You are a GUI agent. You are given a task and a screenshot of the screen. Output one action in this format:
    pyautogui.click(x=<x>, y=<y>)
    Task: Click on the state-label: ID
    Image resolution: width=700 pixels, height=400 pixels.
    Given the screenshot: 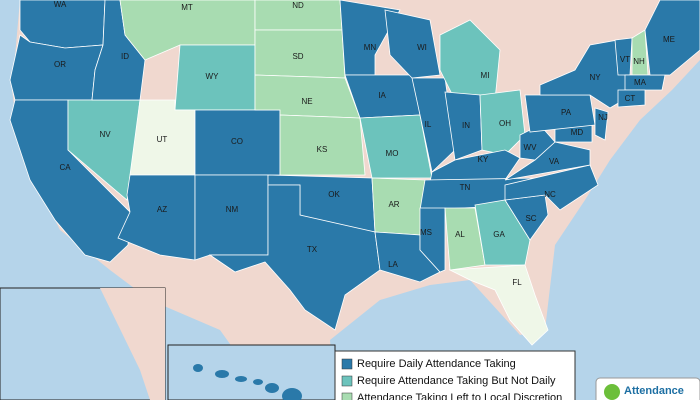 What is the action you would take?
    pyautogui.click(x=125, y=56)
    